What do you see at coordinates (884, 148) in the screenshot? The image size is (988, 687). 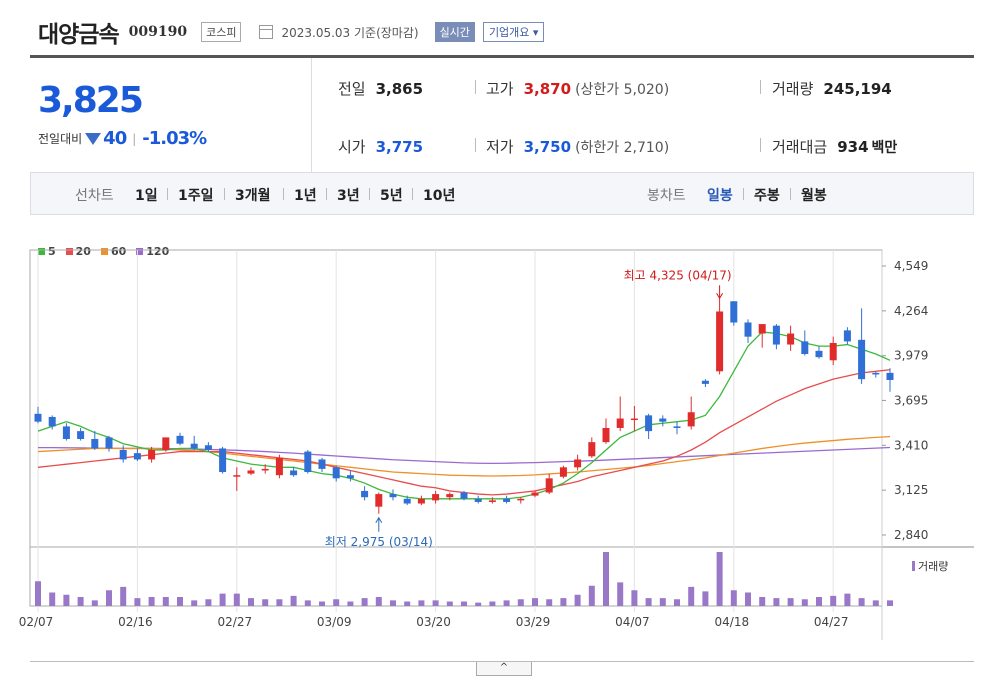 I see `amount-unit: 백만` at bounding box center [884, 148].